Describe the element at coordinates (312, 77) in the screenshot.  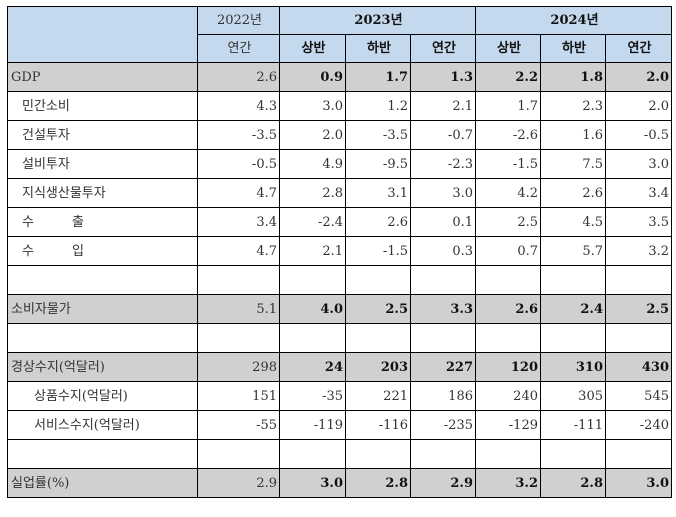
I see `cell-value: 0.9` at that location.